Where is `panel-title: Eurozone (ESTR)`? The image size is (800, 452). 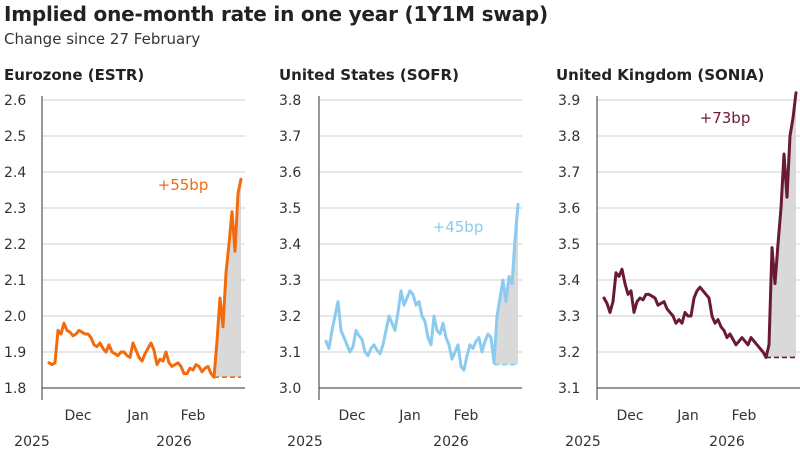
panel-title: Eurozone (ESTR) is located at coordinates (74, 75).